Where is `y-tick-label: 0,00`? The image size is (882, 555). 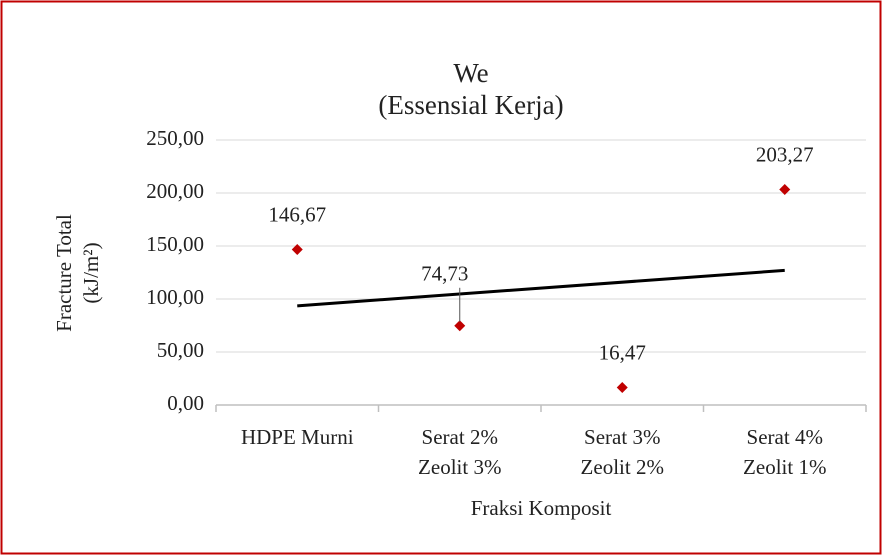
y-tick-label: 0,00 is located at coordinates (185, 403).